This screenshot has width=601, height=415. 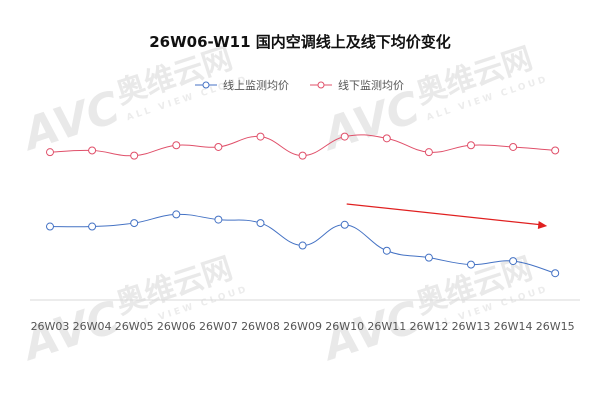 I want to click on legend-label: 线下监测均价, so click(x=371, y=85).